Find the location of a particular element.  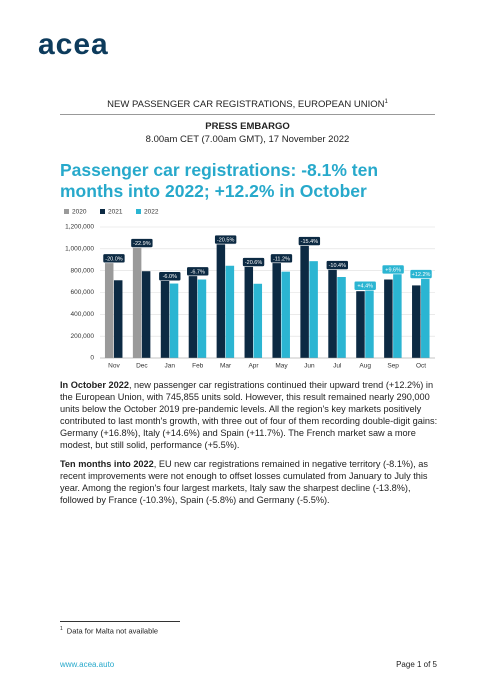

y-tick-label: 1,200,000 is located at coordinates (79, 227).